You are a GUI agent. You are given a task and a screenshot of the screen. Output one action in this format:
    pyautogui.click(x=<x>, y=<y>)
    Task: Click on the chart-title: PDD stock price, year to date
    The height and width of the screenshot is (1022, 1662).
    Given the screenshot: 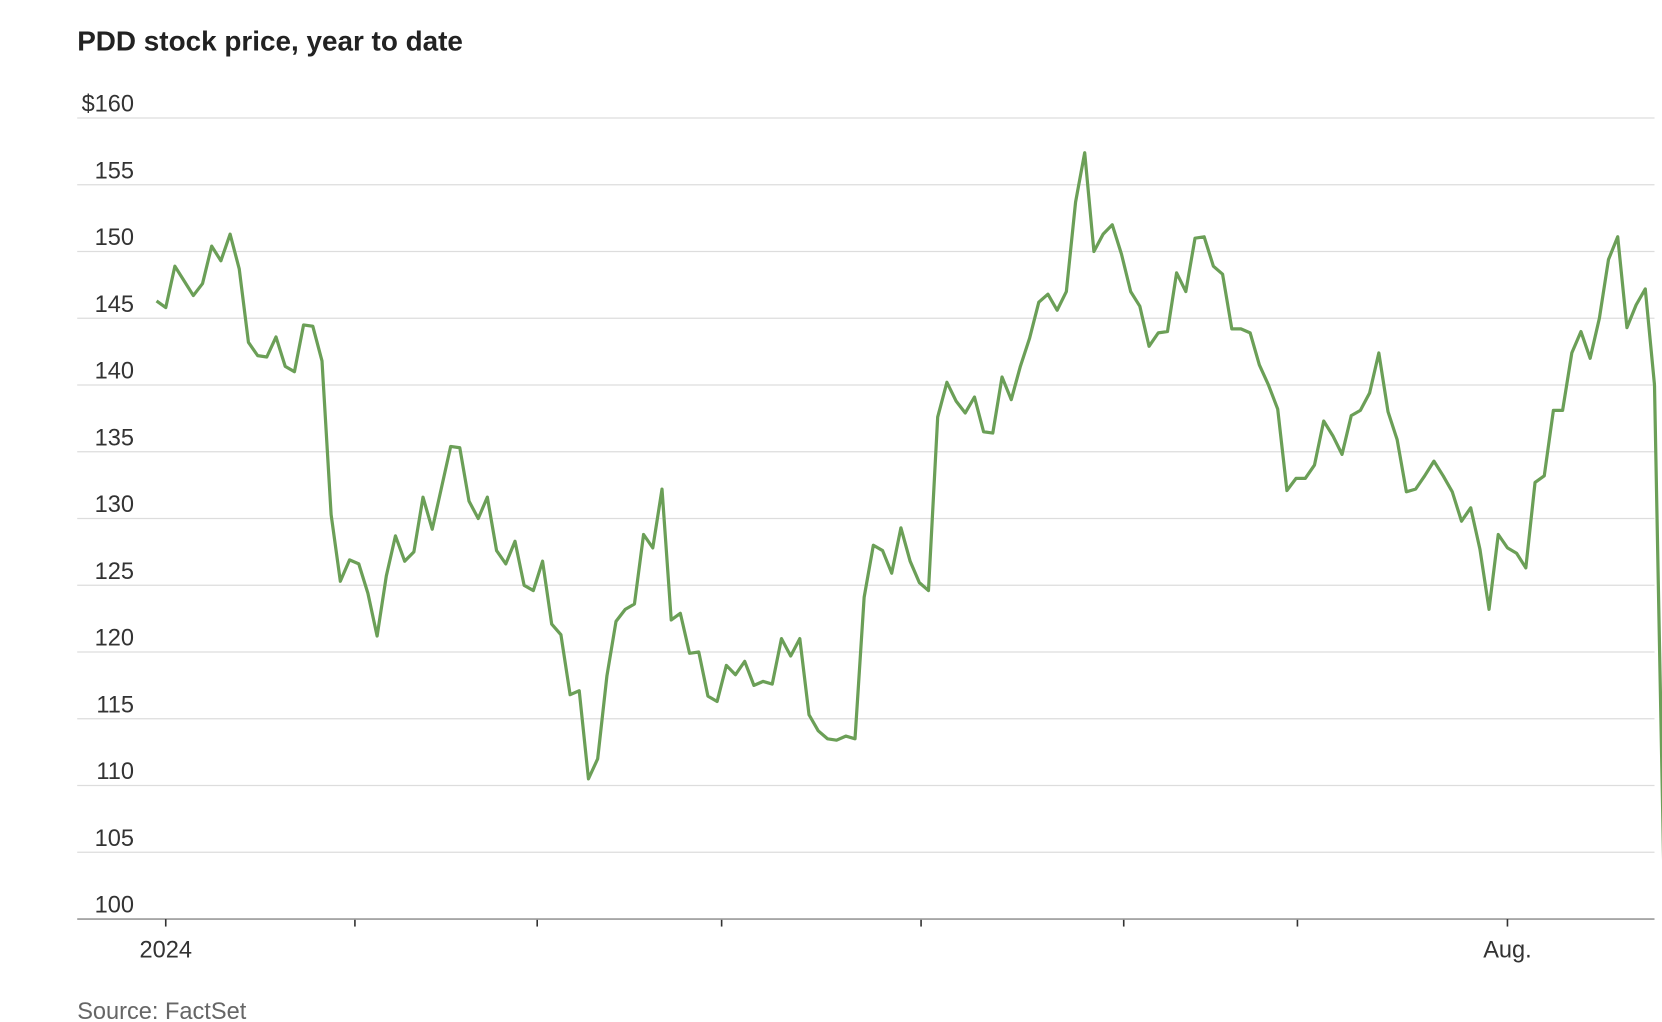 What is the action you would take?
    pyautogui.click(x=270, y=40)
    